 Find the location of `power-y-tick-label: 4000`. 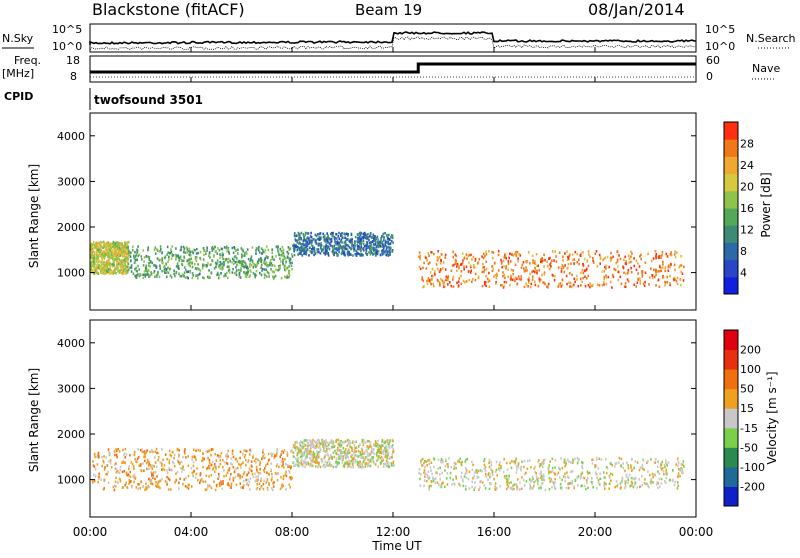

power-y-tick-label: 4000 is located at coordinates (71, 136).